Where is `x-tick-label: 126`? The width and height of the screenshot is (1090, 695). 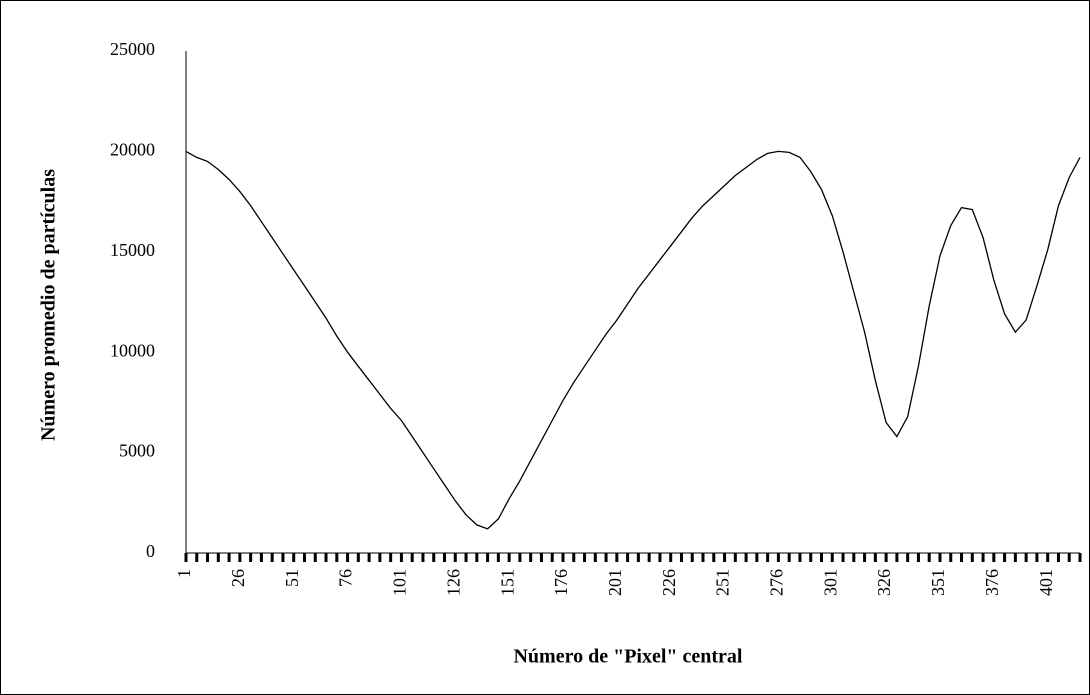 x-tick-label: 126 is located at coordinates (453, 582).